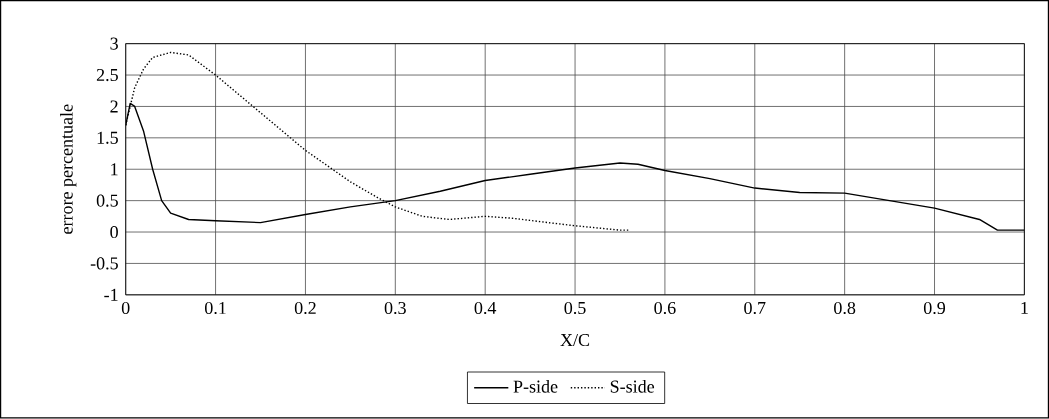 The height and width of the screenshot is (419, 1049). I want to click on x-tick-label: 0.5, so click(575, 308).